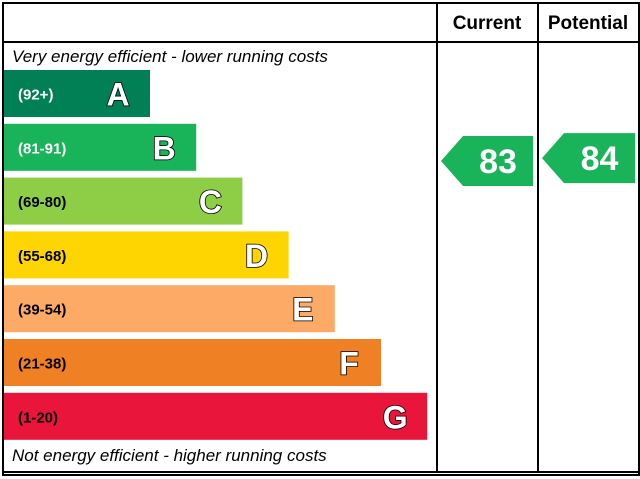 Image resolution: width=640 pixels, height=479 pixels. I want to click on band-bar-f, so click(192, 362).